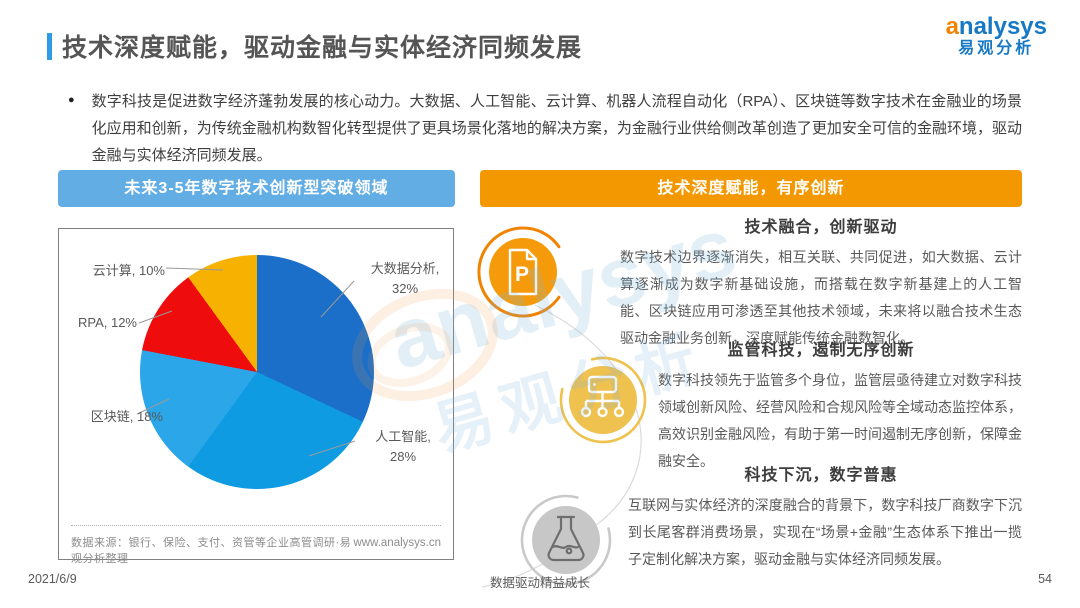 The image size is (1080, 608). I want to click on logo-a-swirl: a, so click(952, 26).